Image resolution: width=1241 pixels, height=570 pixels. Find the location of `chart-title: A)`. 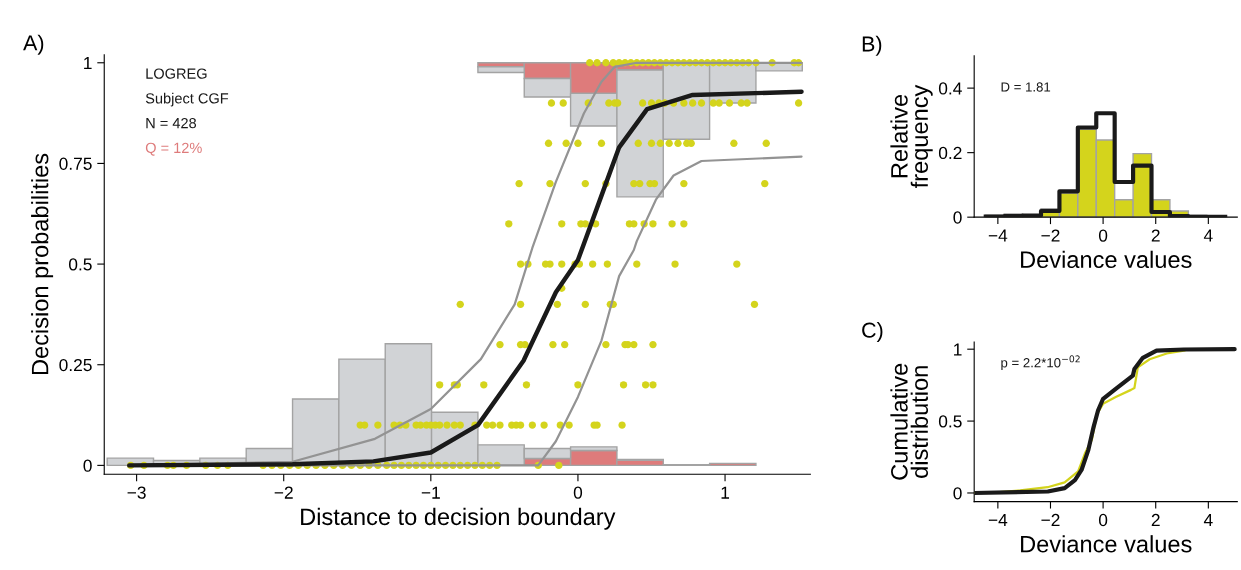

chart-title: A) is located at coordinates (33, 44).